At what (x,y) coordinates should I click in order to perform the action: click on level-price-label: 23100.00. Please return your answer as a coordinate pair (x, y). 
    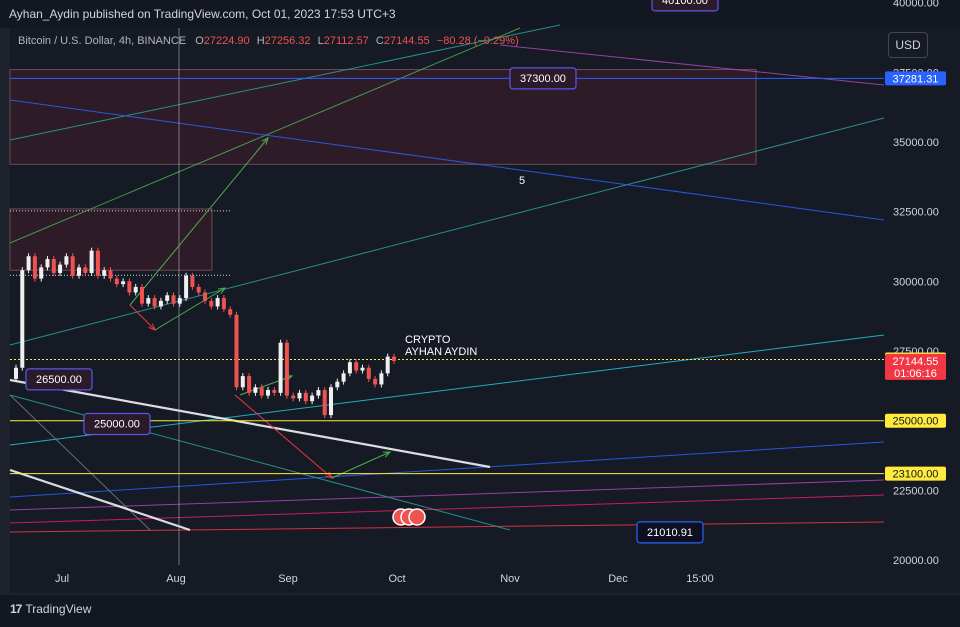
    Looking at the image, I should click on (916, 475).